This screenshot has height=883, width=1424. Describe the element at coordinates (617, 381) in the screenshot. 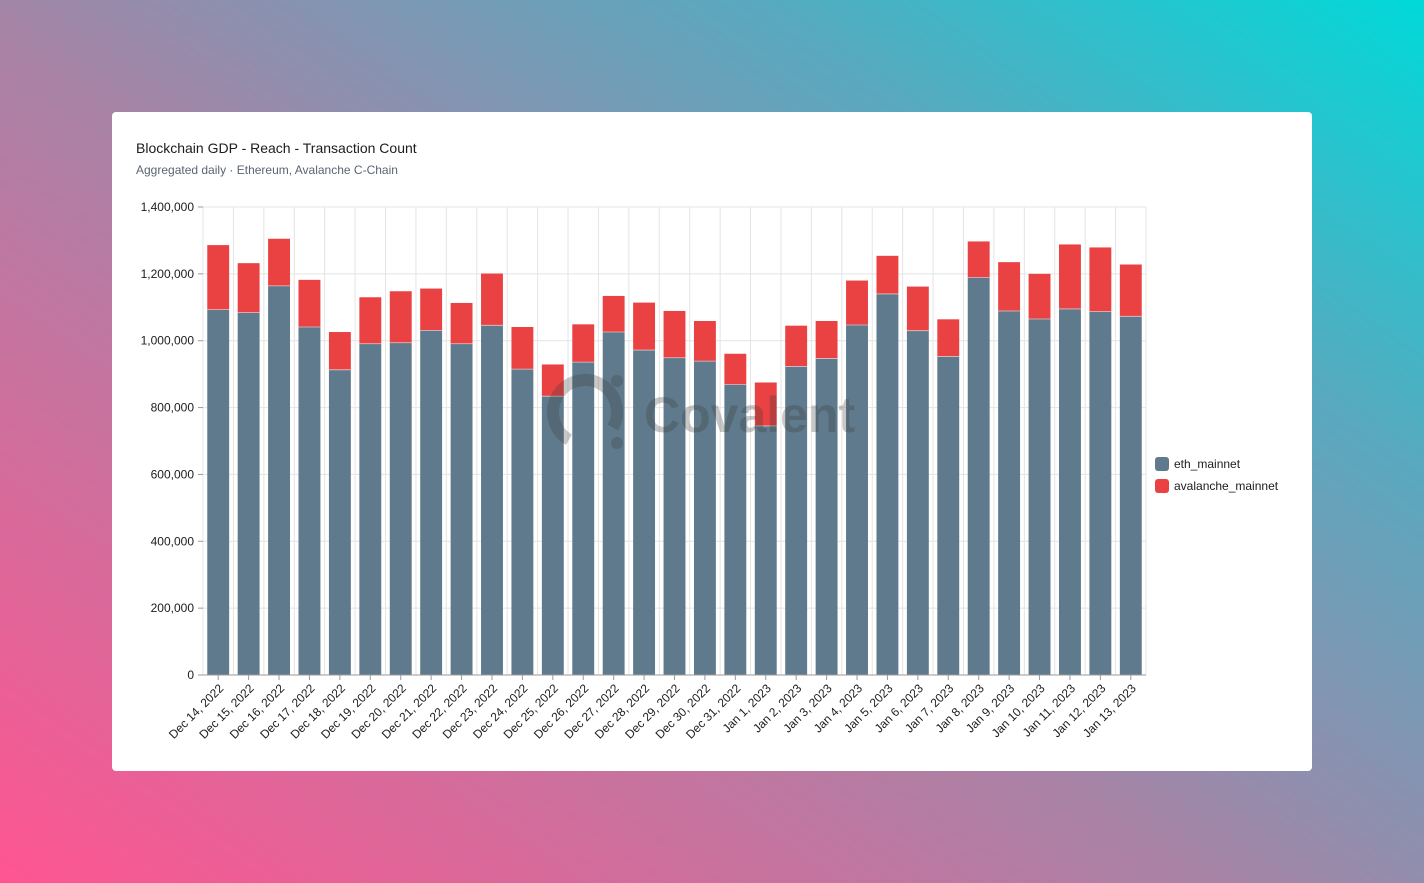

I see `watermark-logo-dot-top` at that location.